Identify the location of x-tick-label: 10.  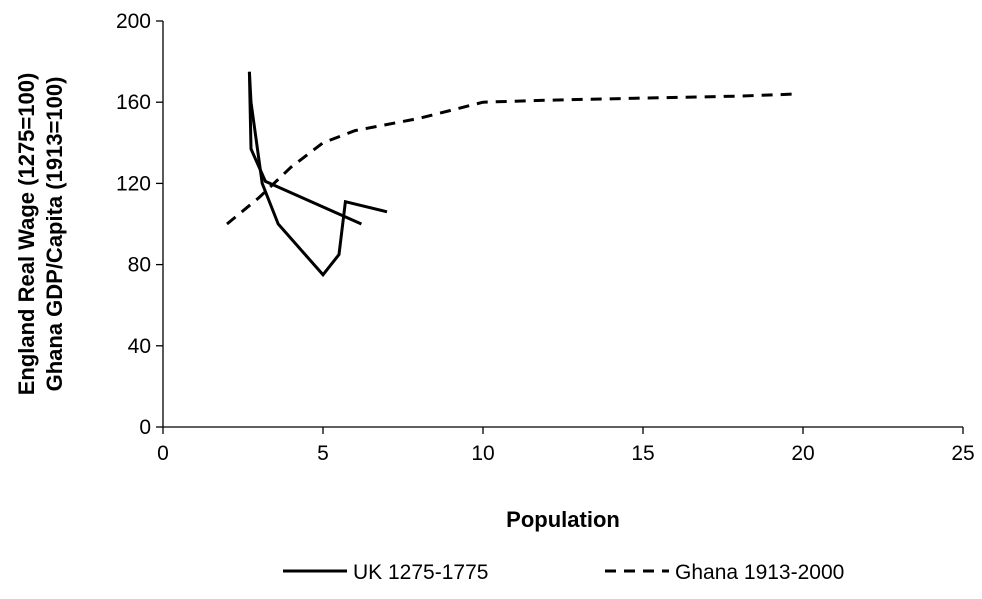
(482, 453).